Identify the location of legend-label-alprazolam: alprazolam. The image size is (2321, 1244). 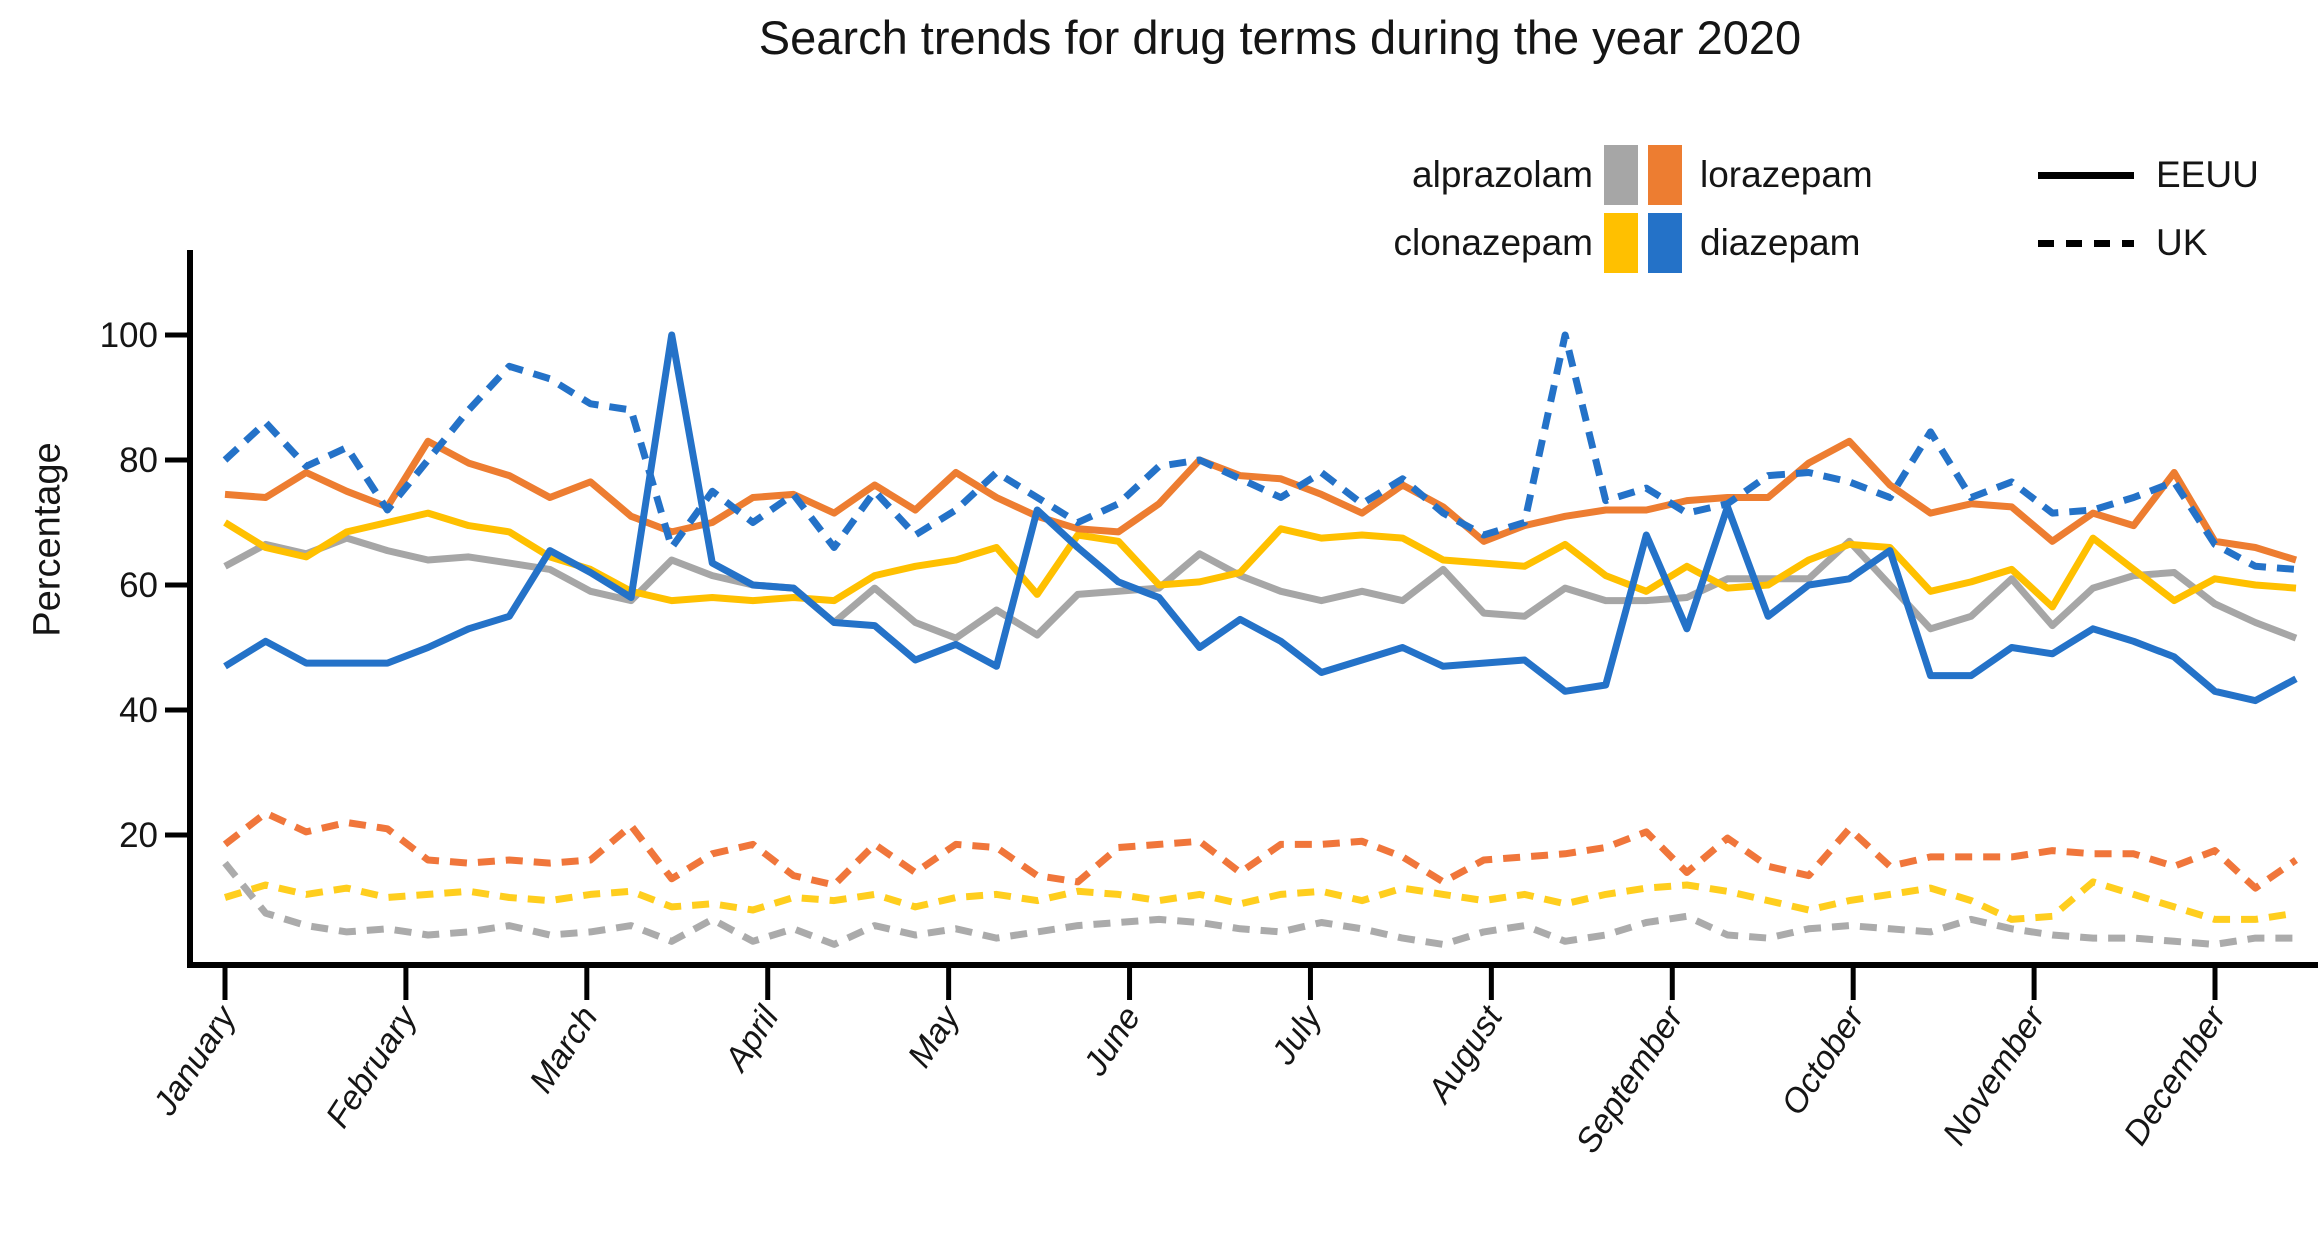
(1502, 174).